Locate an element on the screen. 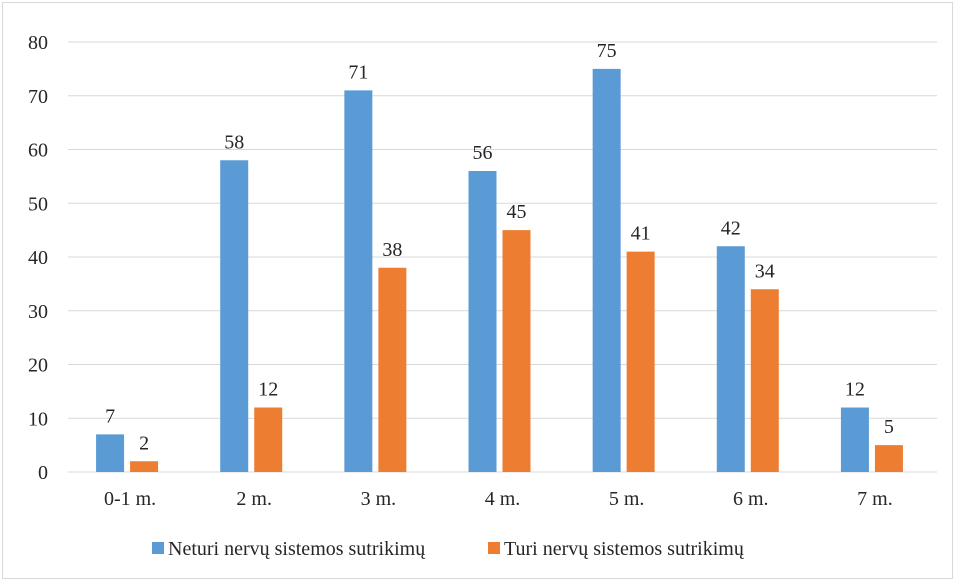 The image size is (956, 582). data-label: 5 is located at coordinates (889, 427).